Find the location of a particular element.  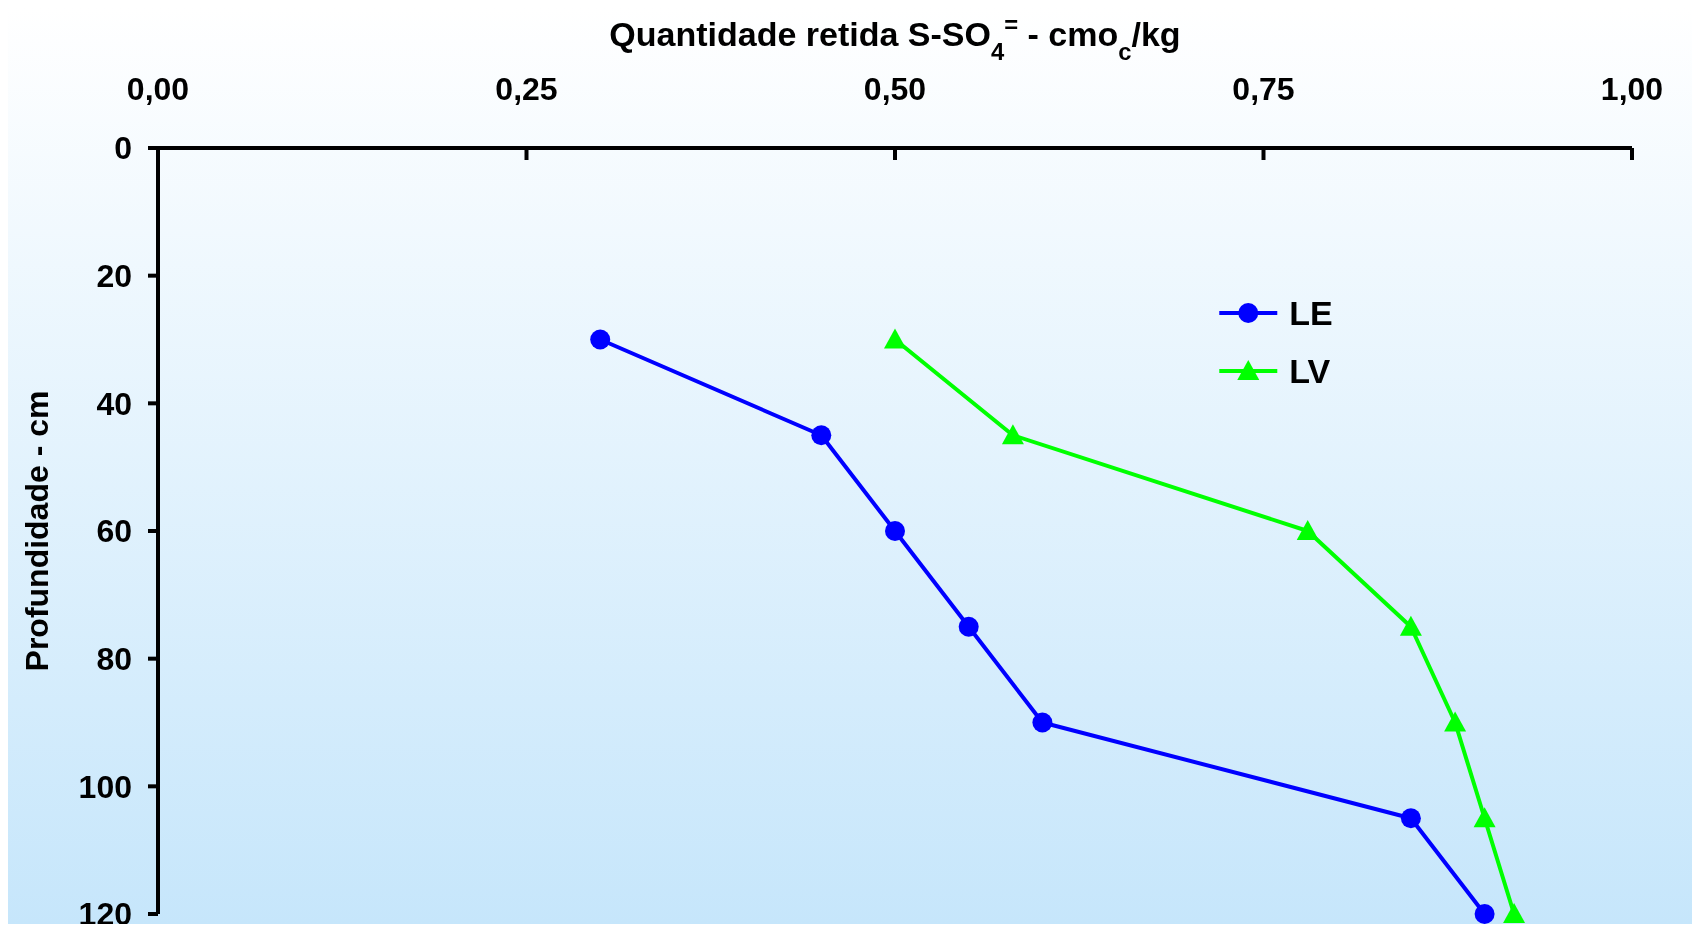

x-tick-label: 0,25 is located at coordinates (526, 89).